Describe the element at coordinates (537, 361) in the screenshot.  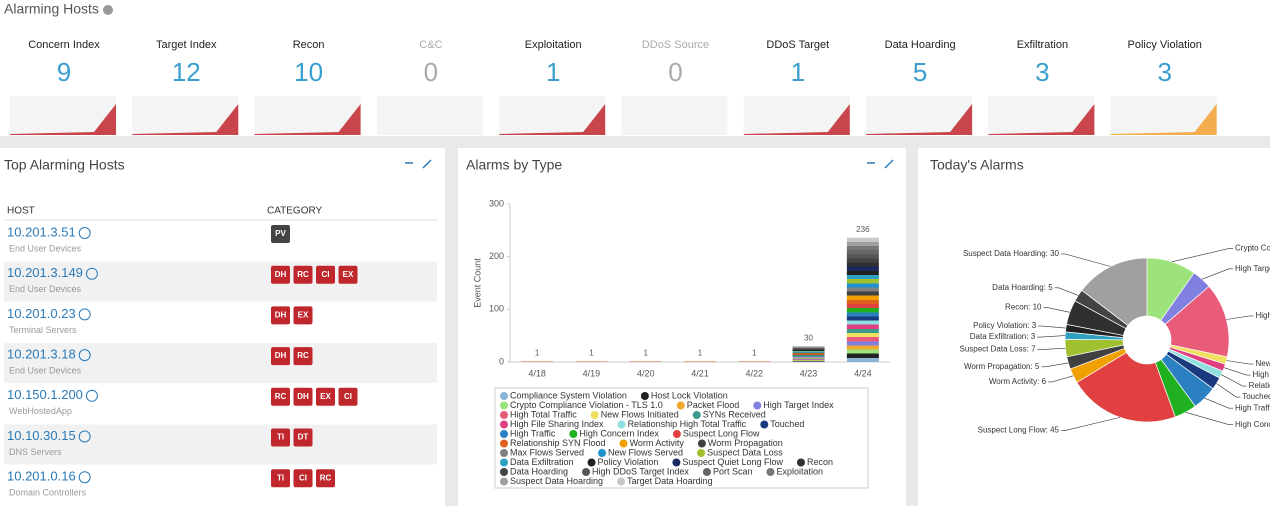
I see `bar` at that location.